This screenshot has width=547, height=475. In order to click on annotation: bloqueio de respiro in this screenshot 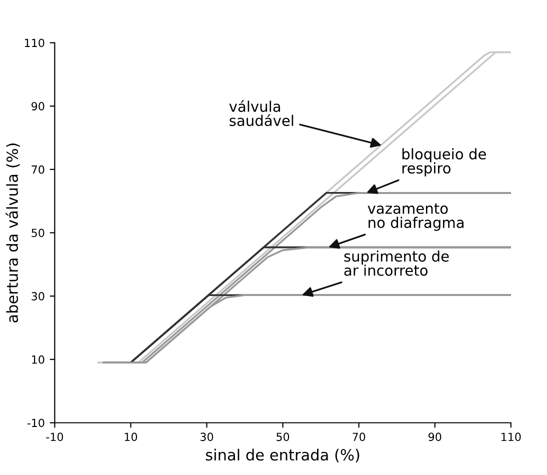, I will do `click(444, 162)`.